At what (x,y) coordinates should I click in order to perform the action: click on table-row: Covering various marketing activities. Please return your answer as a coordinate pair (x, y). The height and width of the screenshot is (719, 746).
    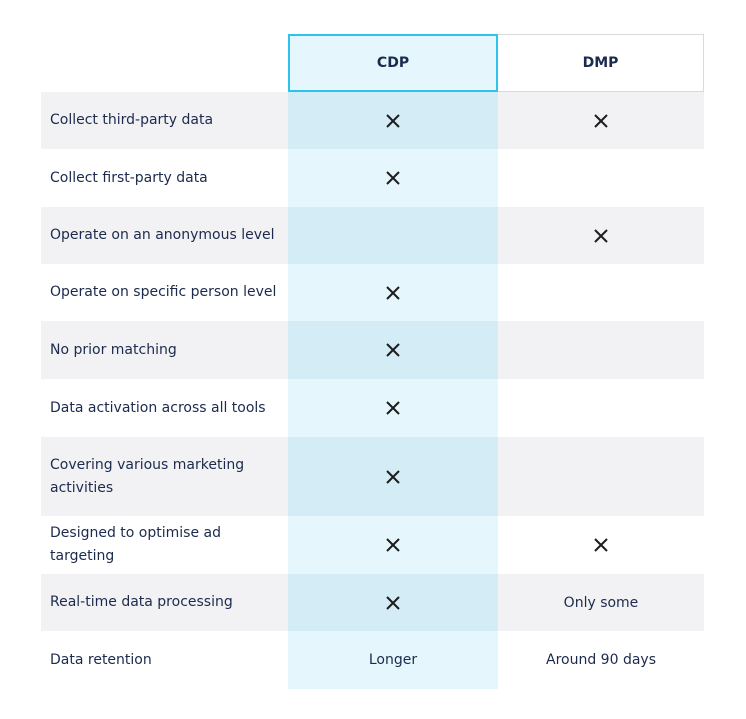
    Looking at the image, I should click on (372, 476).